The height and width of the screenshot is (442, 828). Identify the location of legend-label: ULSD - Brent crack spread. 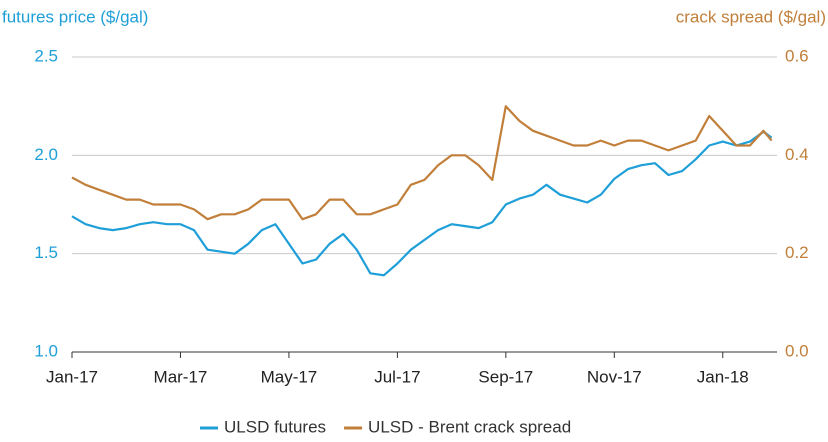
(469, 426).